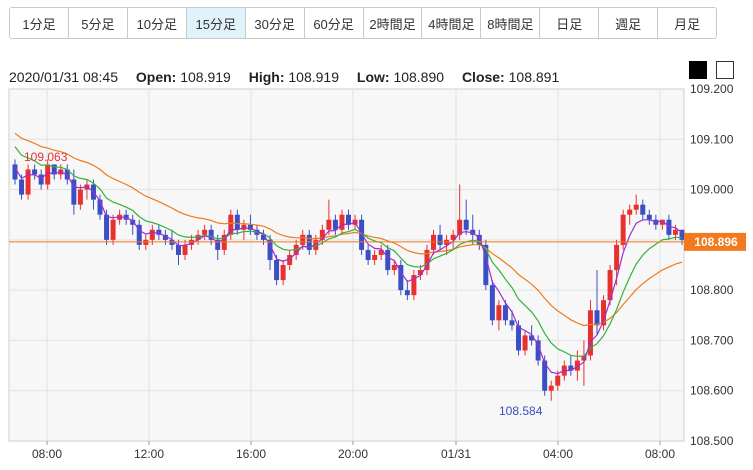  I want to click on y-tick-label: 108.500, so click(712, 441).